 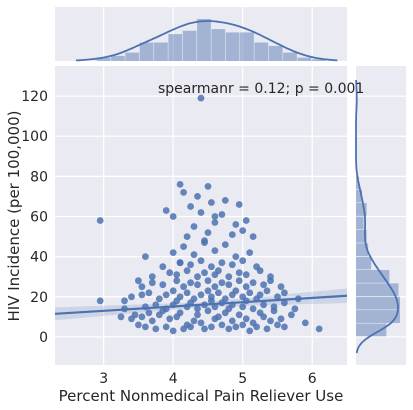 What do you see at coordinates (312, 379) in the screenshot?
I see `x-tick-label: 6` at bounding box center [312, 379].